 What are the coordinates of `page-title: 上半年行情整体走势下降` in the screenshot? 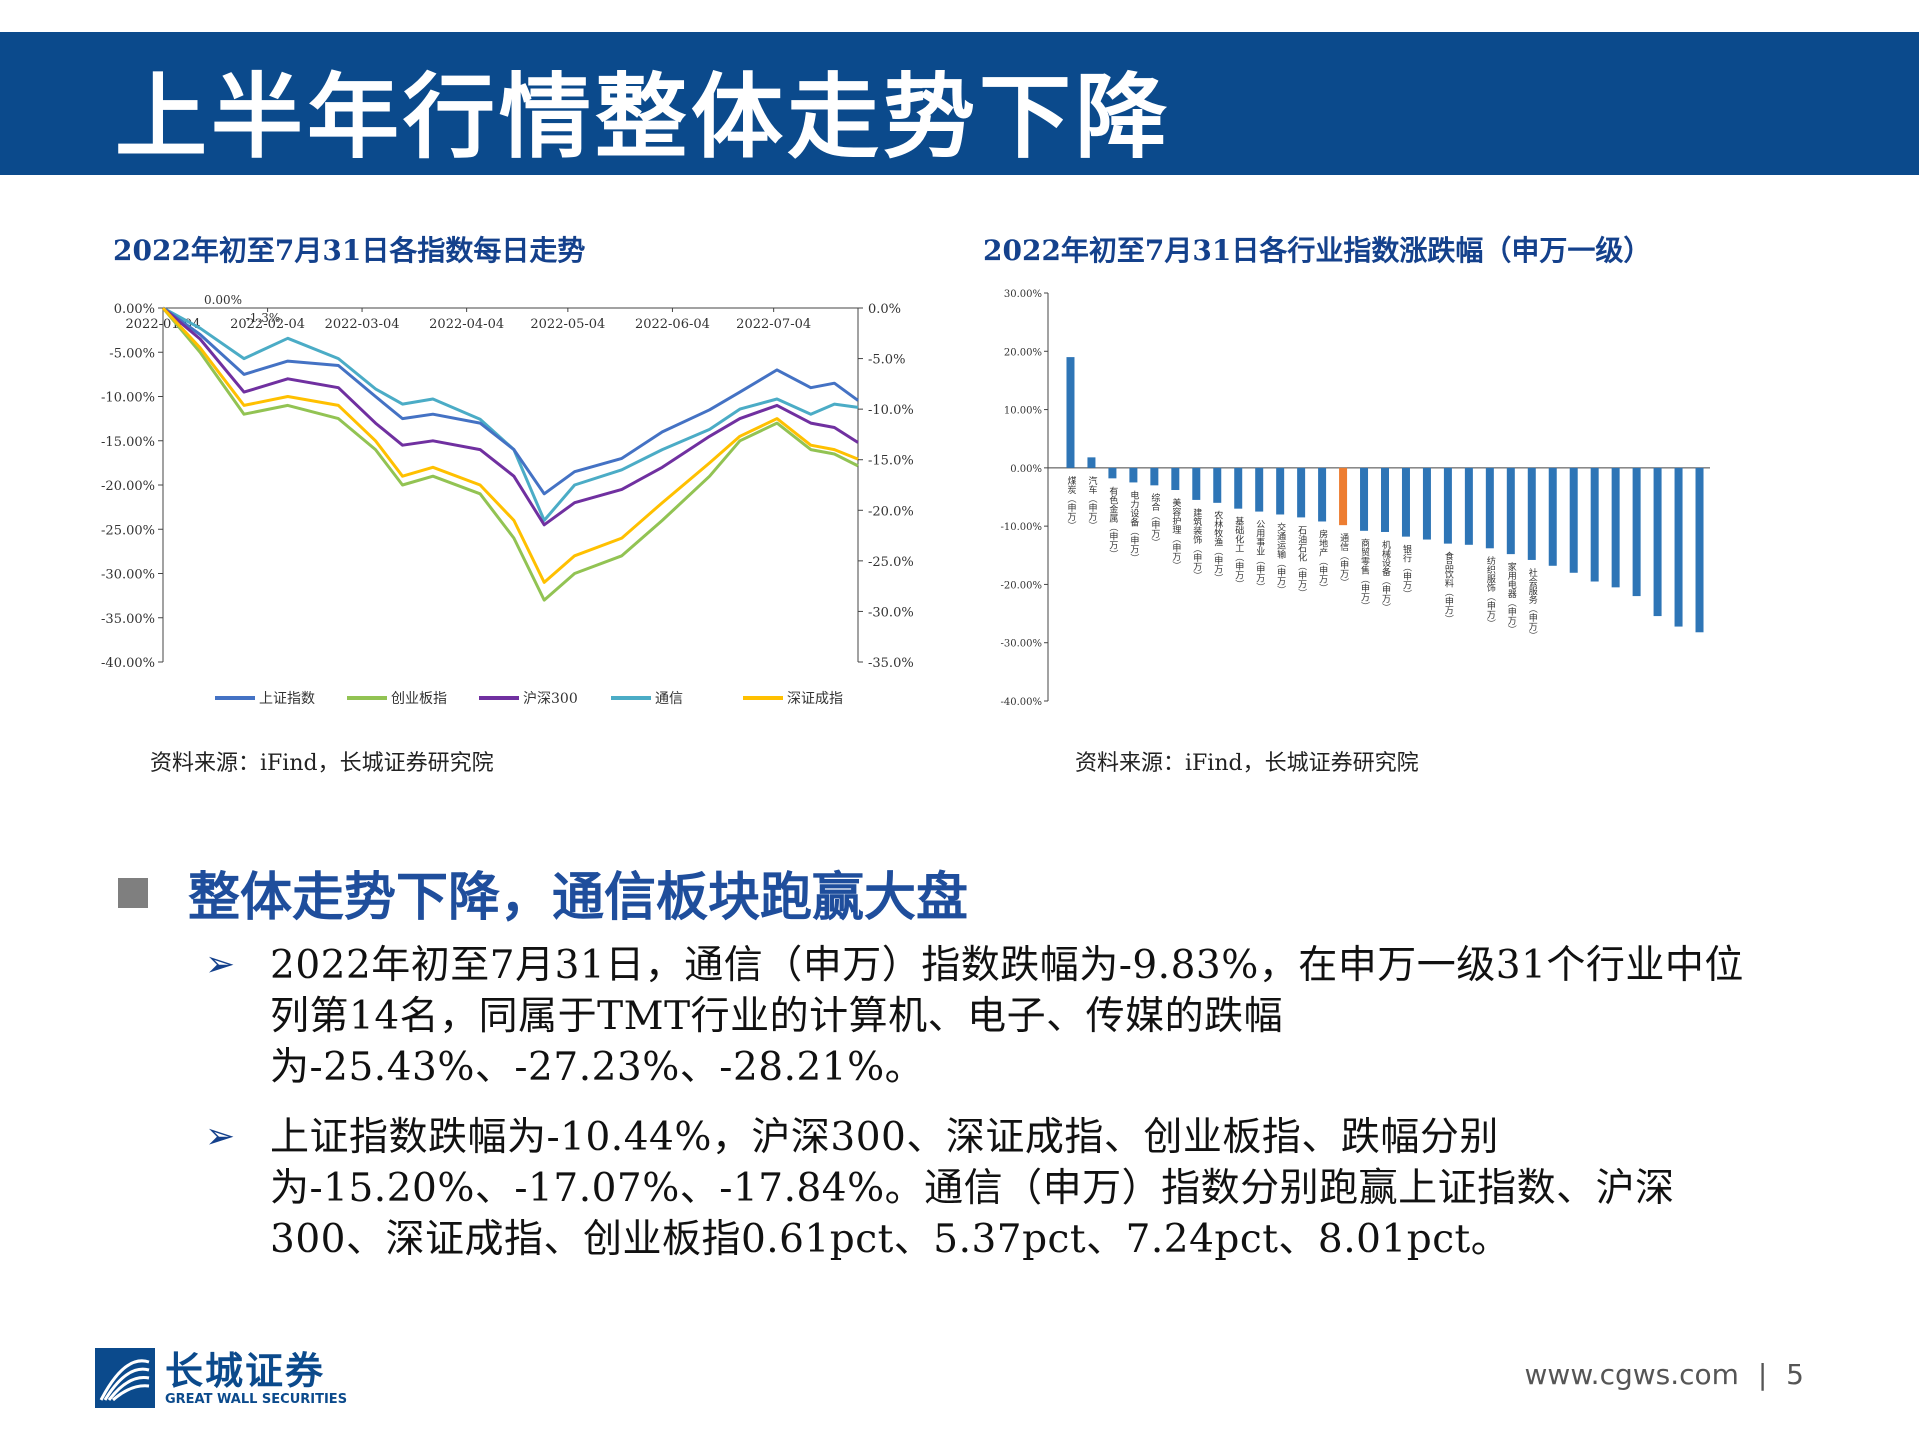 It's located at (643, 117).